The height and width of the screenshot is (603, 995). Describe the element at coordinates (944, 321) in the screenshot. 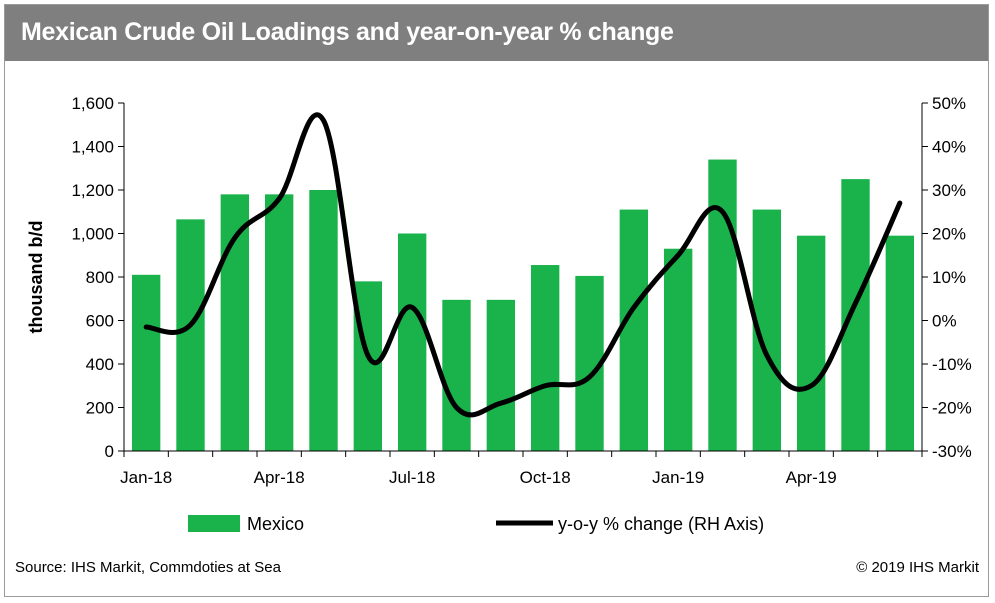

I see `y2-tick-label: 0%` at that location.